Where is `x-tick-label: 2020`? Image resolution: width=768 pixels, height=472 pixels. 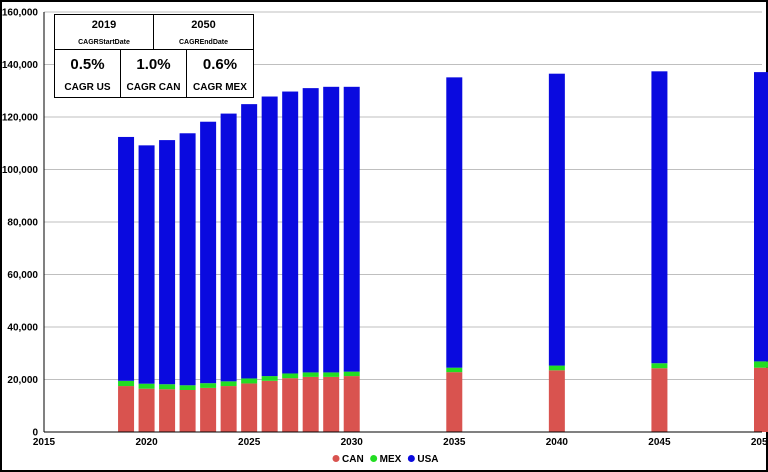
x-tick-label: 2020 is located at coordinates (146, 442).